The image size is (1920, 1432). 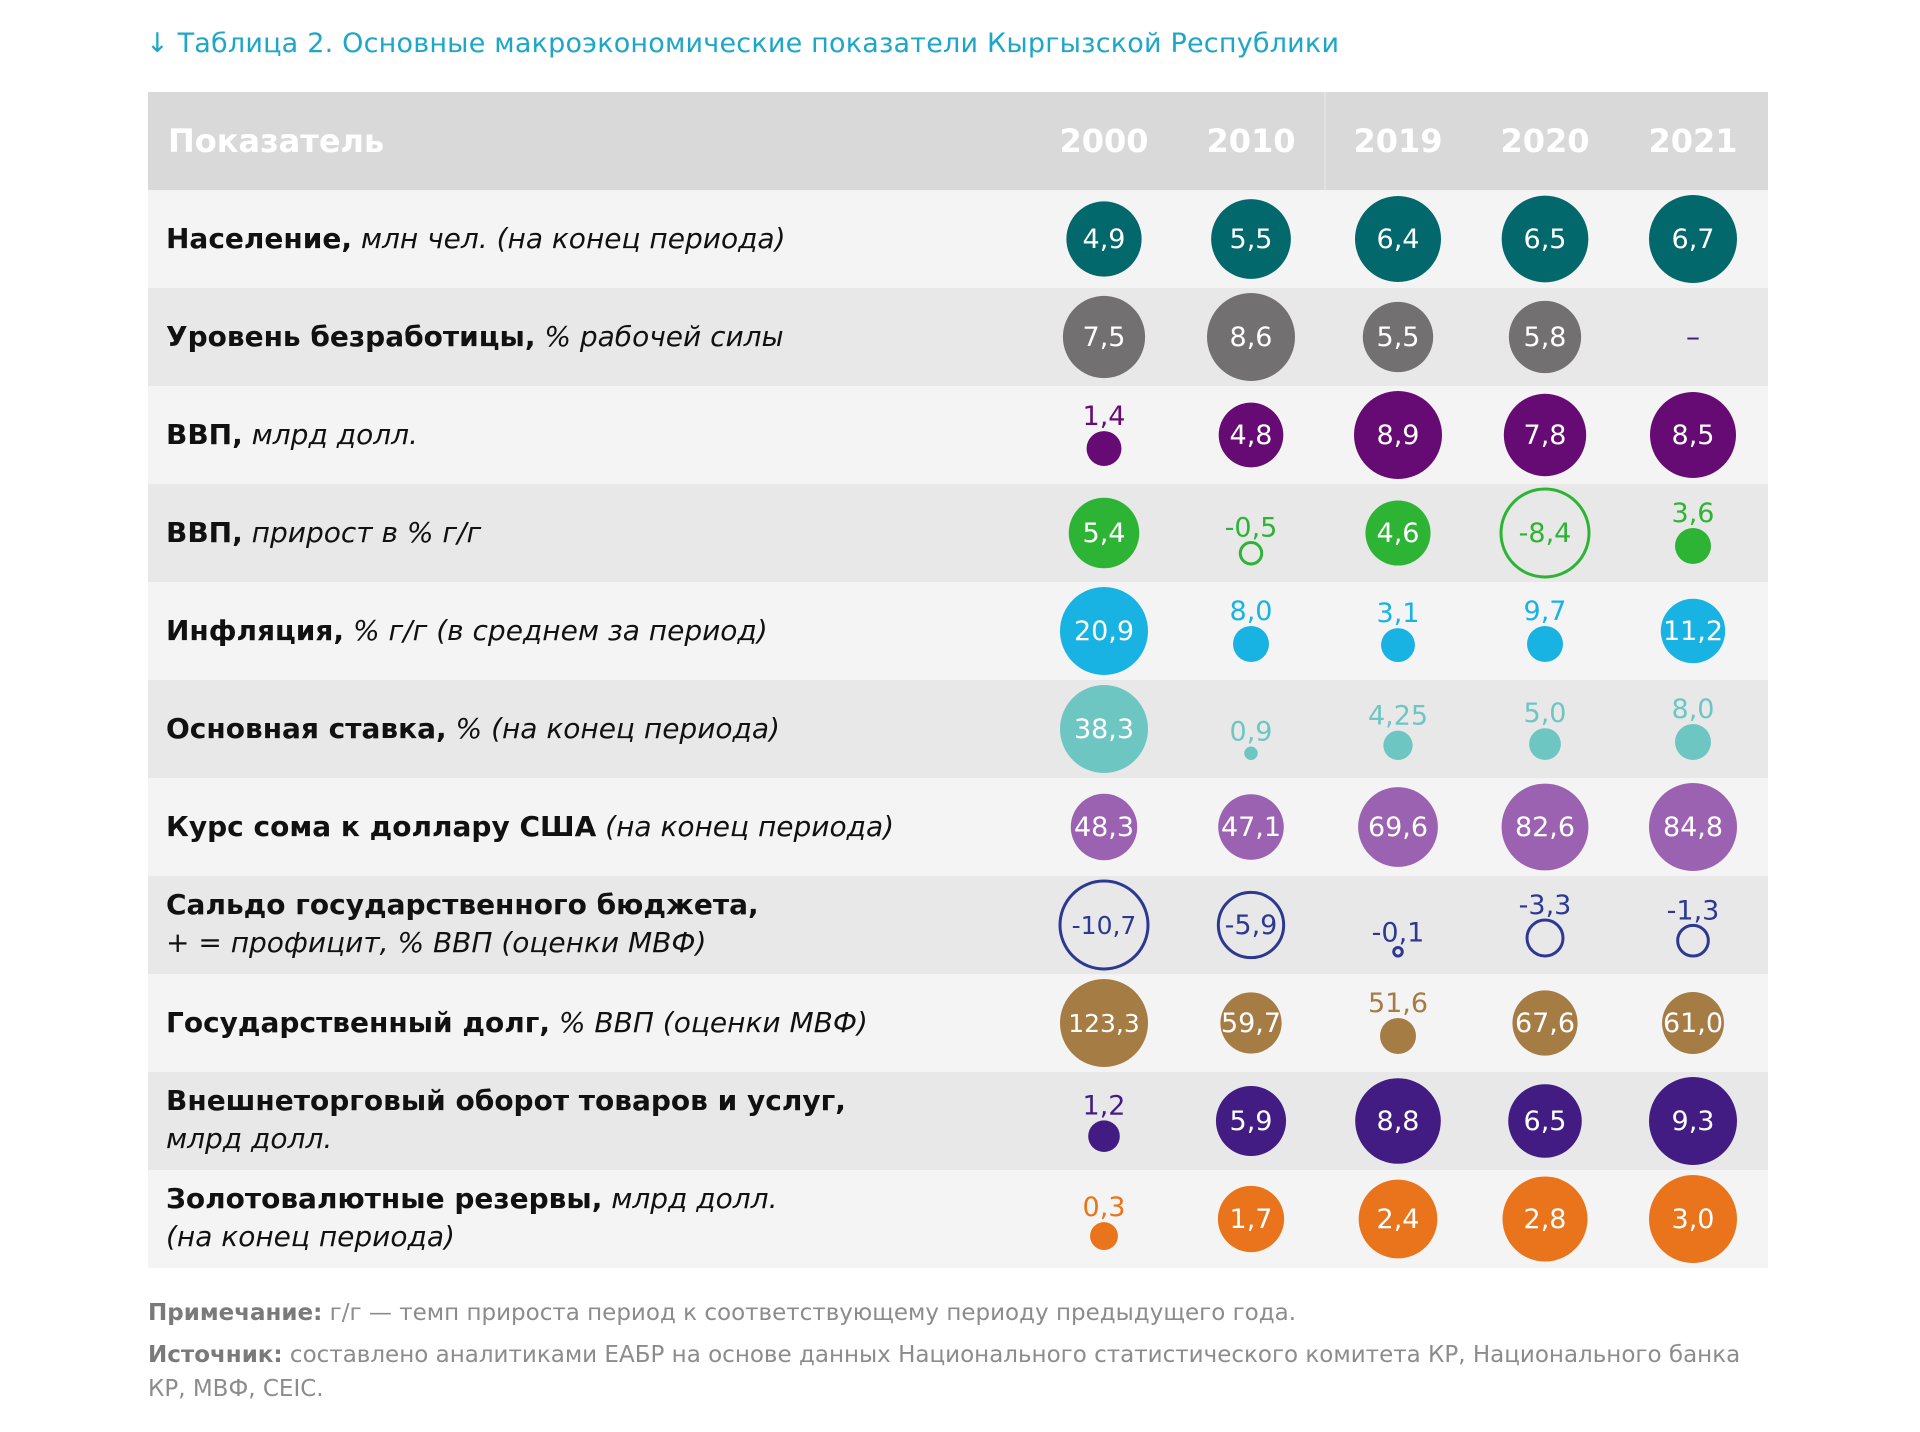 I want to click on value-label: -0,1, so click(x=1398, y=932).